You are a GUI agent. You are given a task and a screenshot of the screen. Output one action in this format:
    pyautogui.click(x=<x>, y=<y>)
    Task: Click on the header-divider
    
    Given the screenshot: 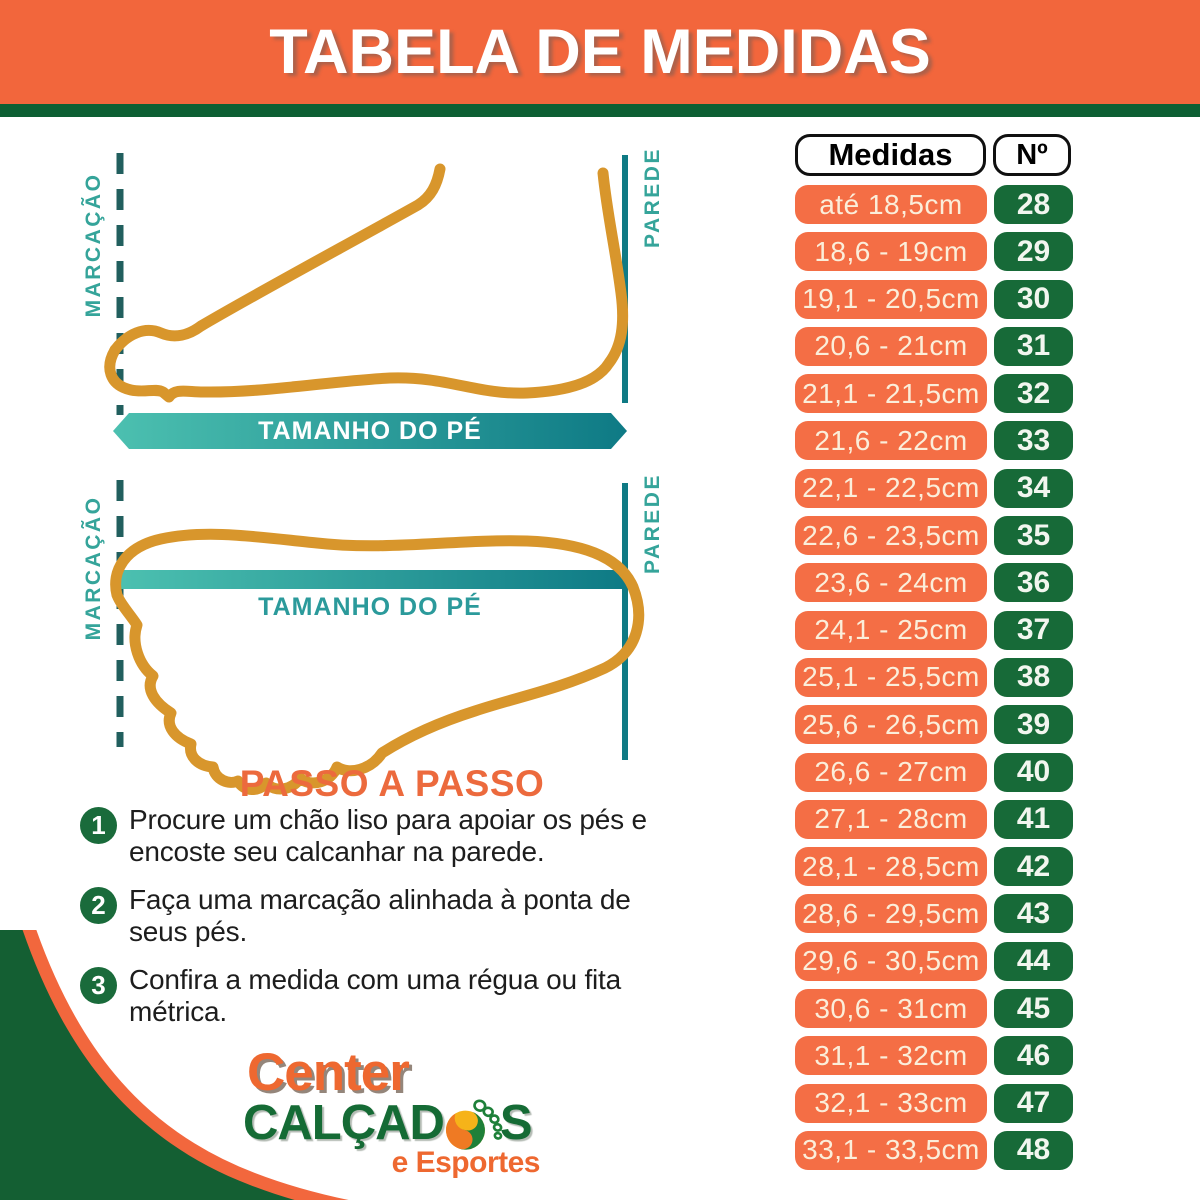 What is the action you would take?
    pyautogui.click(x=600, y=110)
    